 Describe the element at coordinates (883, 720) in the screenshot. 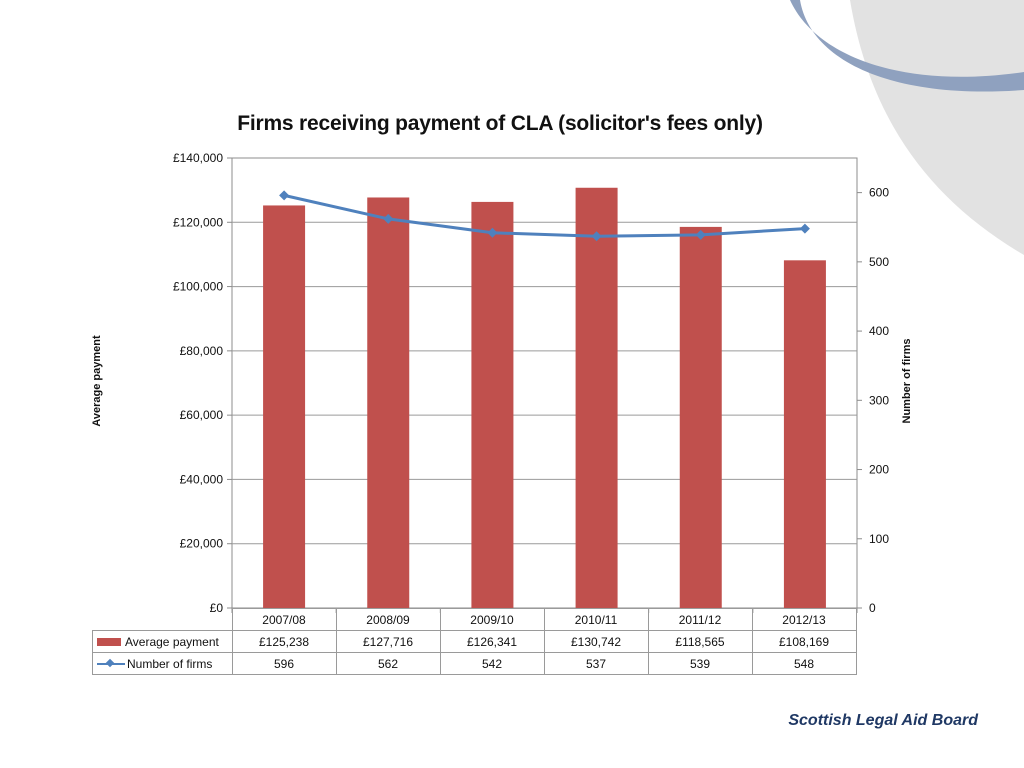

I see `footer-brand: Scottish Legal Aid Board` at that location.